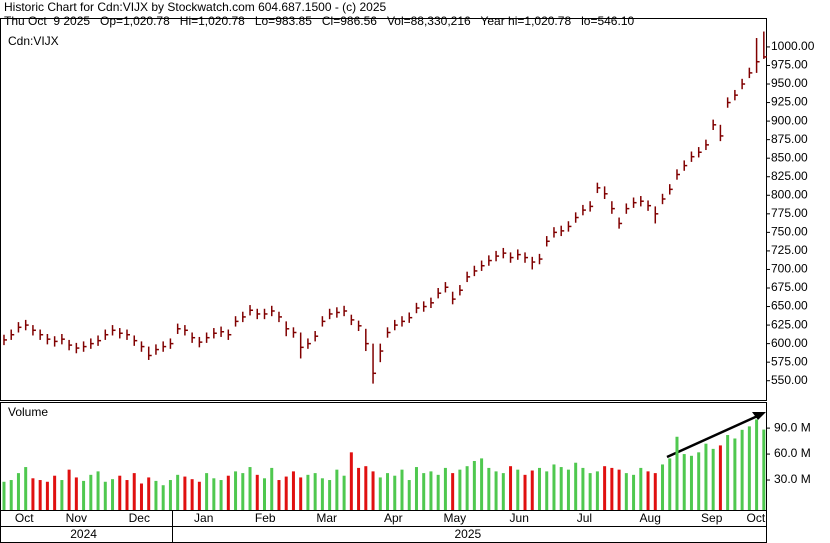 This screenshot has height=543, width=830. What do you see at coordinates (789, 343) in the screenshot?
I see `y-tick-label: 600.00` at bounding box center [789, 343].